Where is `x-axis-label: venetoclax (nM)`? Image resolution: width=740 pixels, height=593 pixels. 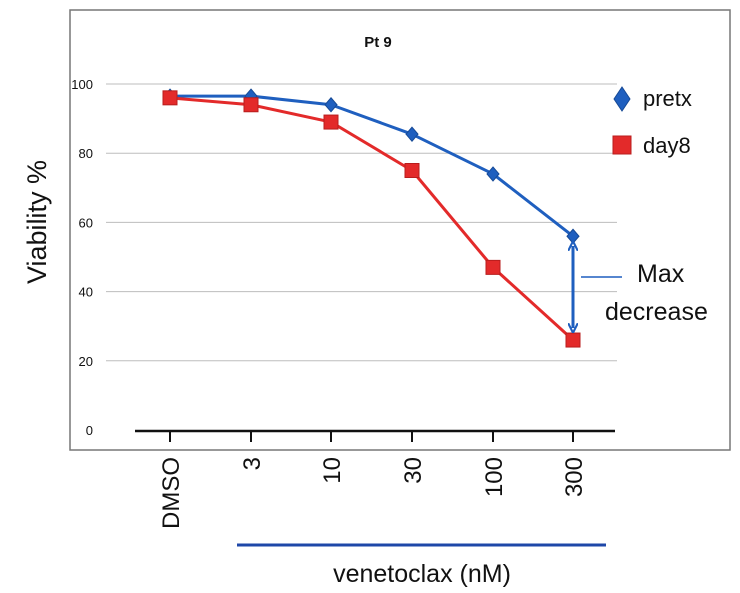 x-axis-label: venetoclax (nM) is located at coordinates (422, 574).